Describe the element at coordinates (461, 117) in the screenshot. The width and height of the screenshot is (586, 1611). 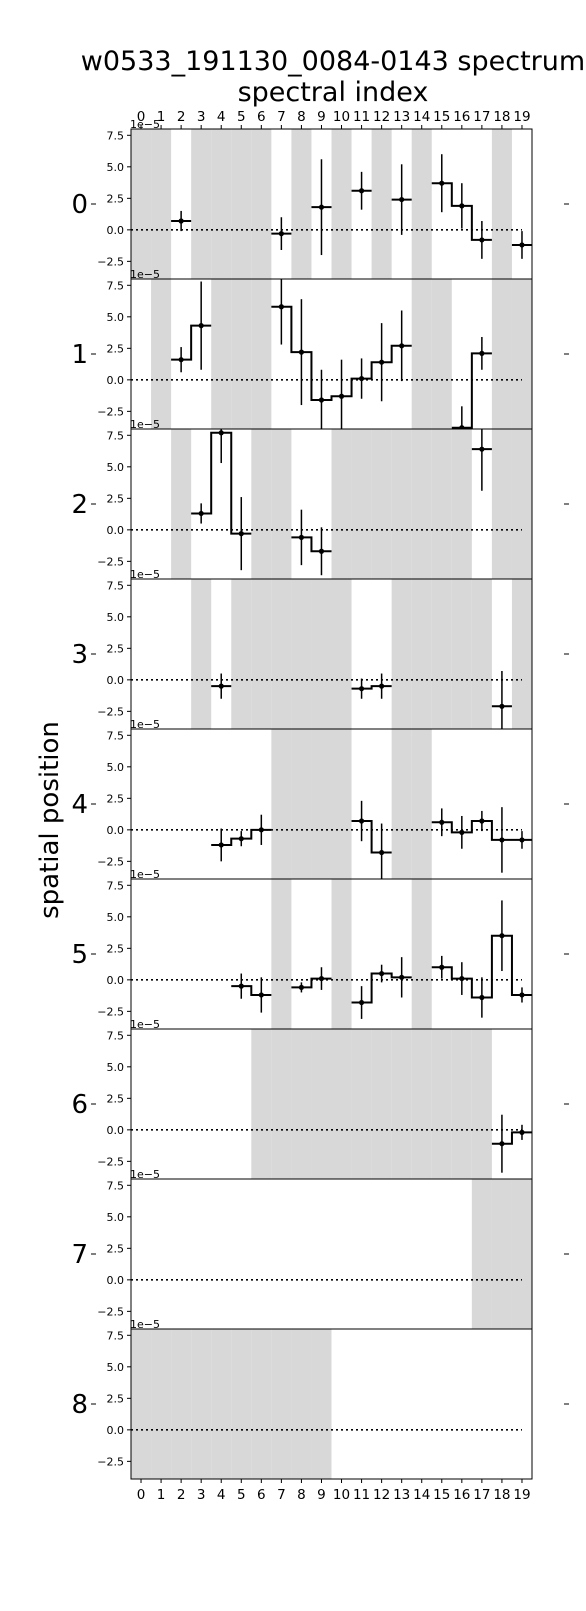
I see `top-x-tick-label: 16` at that location.